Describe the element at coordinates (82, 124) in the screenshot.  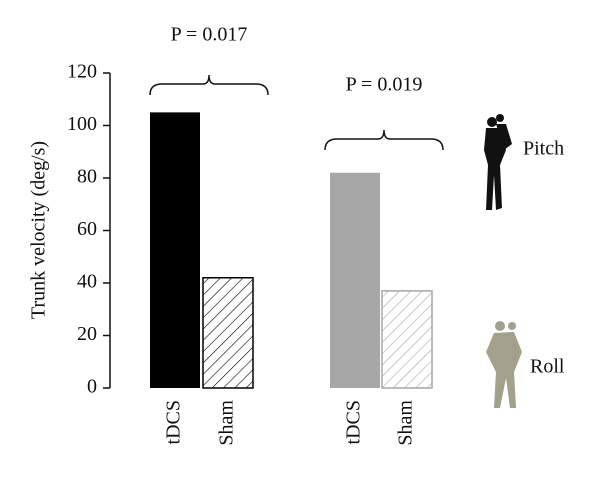
I see `y-tick-label: 100` at that location.